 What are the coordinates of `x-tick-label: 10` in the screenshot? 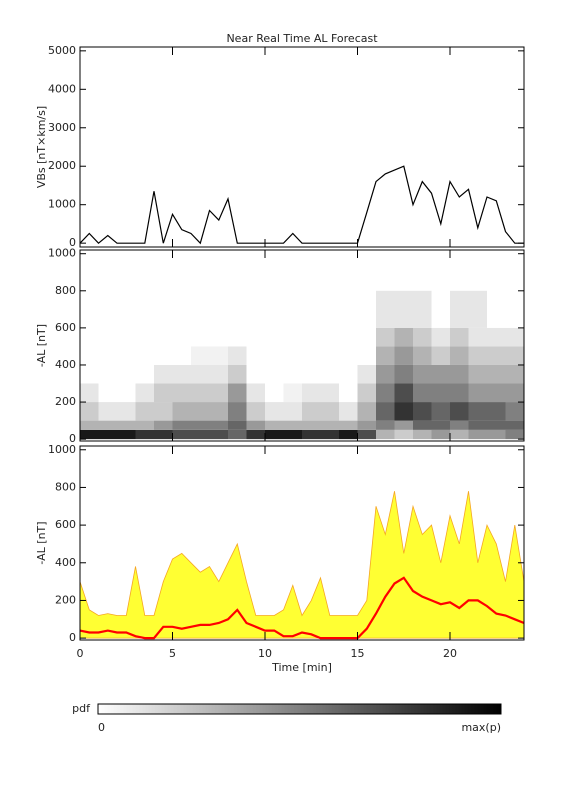 It's located at (265, 653).